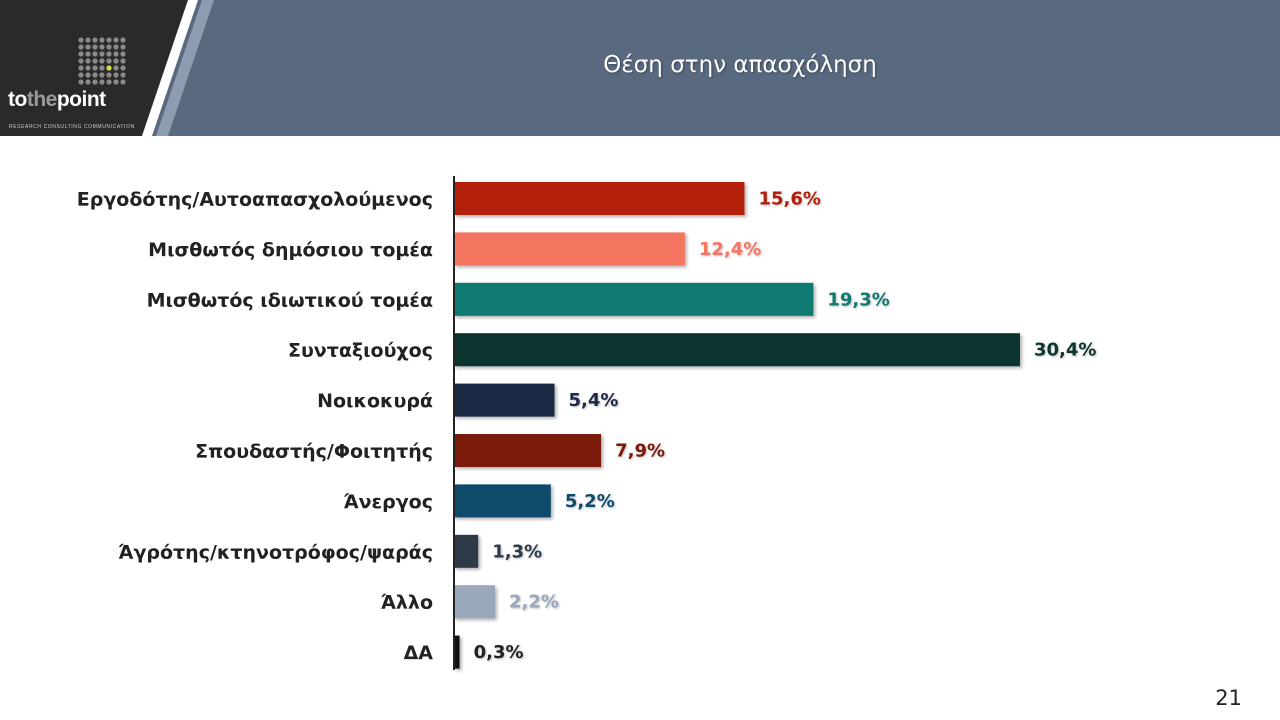  I want to click on category-label: Μισθωτός δημόσιου τομέα, so click(290, 250).